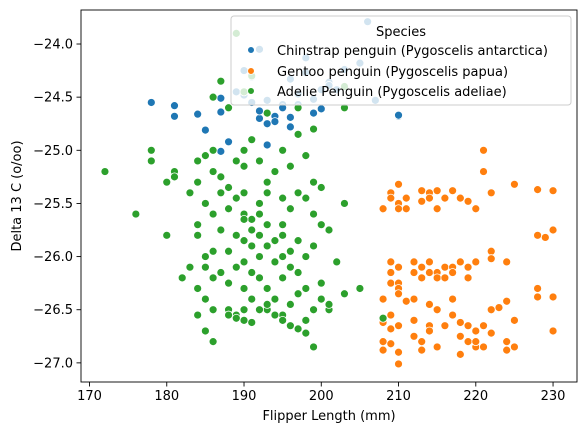  What do you see at coordinates (89, 396) in the screenshot?
I see `x-tick-label-0: 170` at bounding box center [89, 396].